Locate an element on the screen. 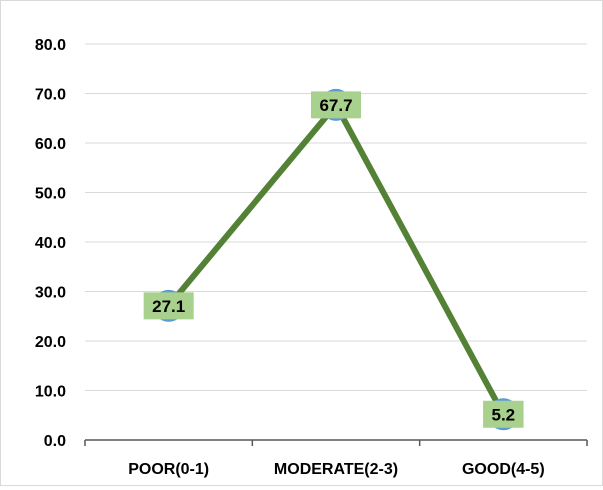  y-tick-label: 30.0 is located at coordinates (50, 293).